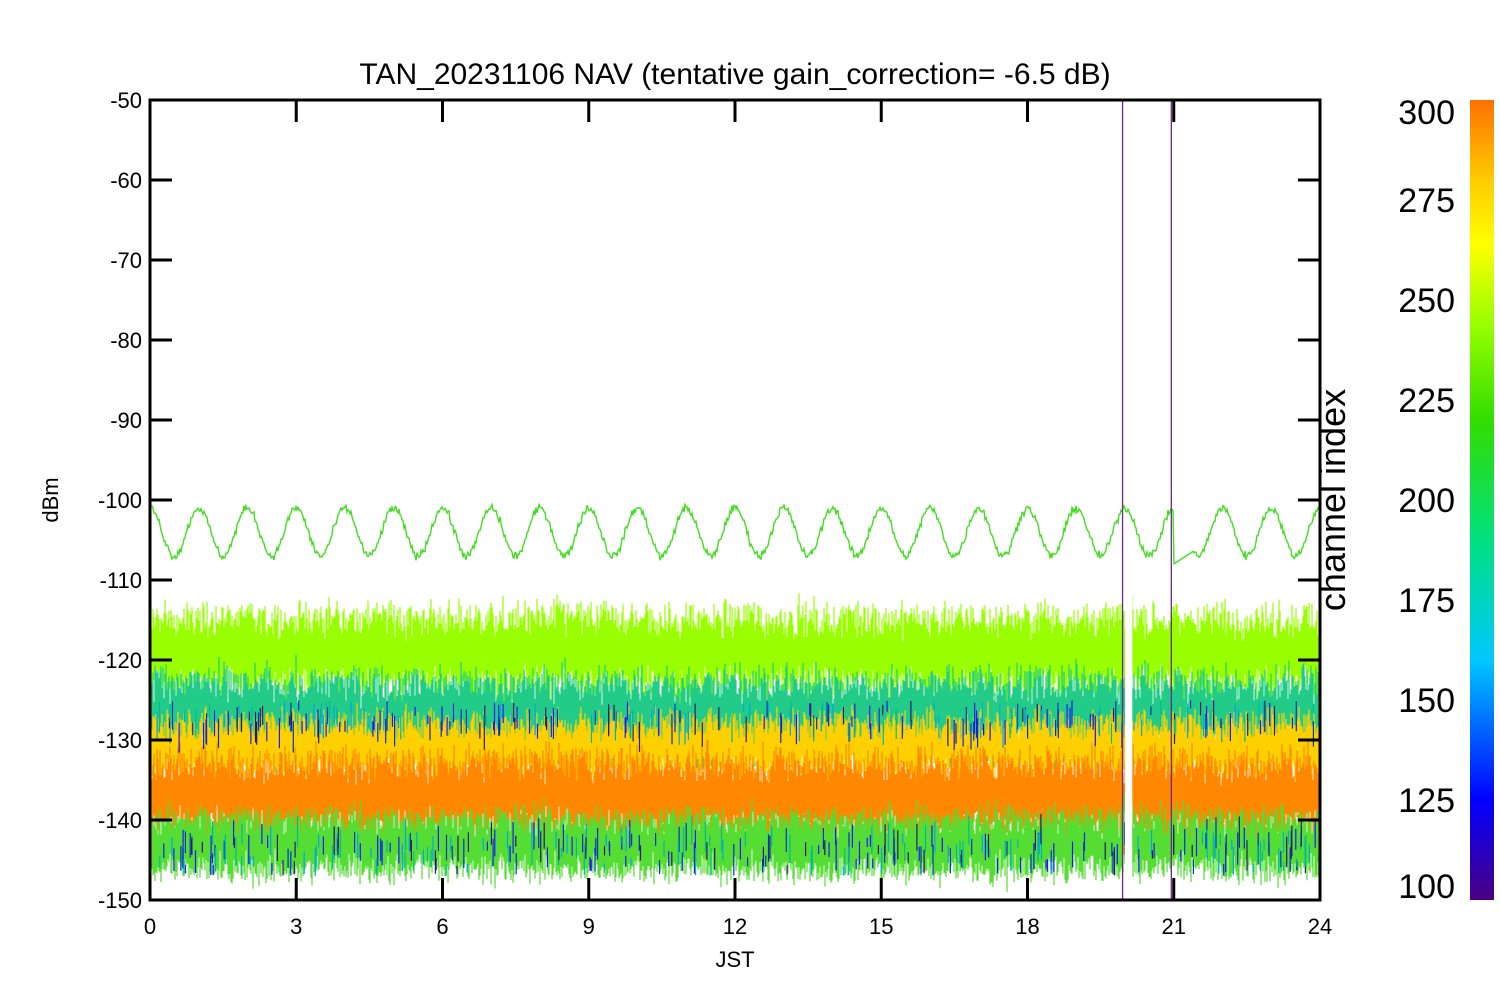  Describe the element at coordinates (120, 820) in the screenshot. I see `y-tick-label: -140` at that location.